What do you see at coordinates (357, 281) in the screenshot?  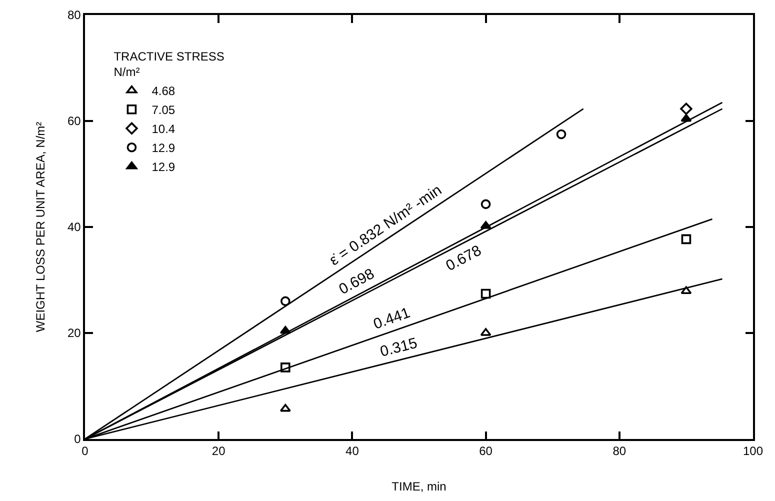 I see `annotation: 0.698` at bounding box center [357, 281].